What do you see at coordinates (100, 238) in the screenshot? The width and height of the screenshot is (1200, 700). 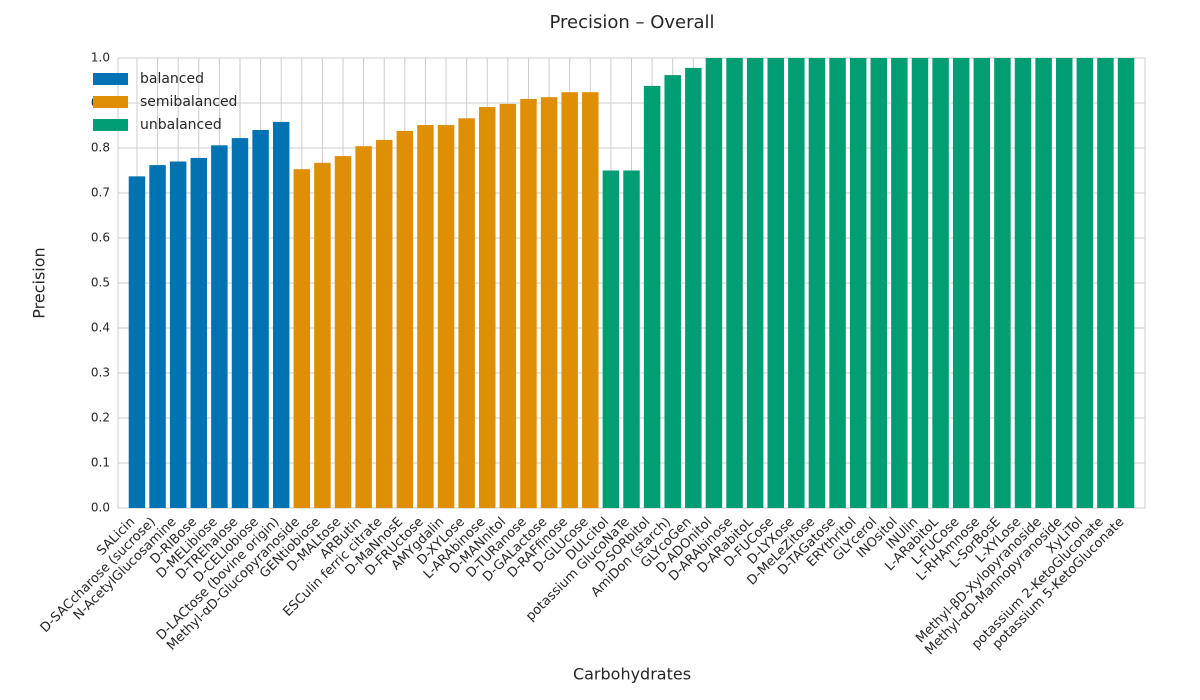 I see `y-tick-label: 0.6` at bounding box center [100, 238].